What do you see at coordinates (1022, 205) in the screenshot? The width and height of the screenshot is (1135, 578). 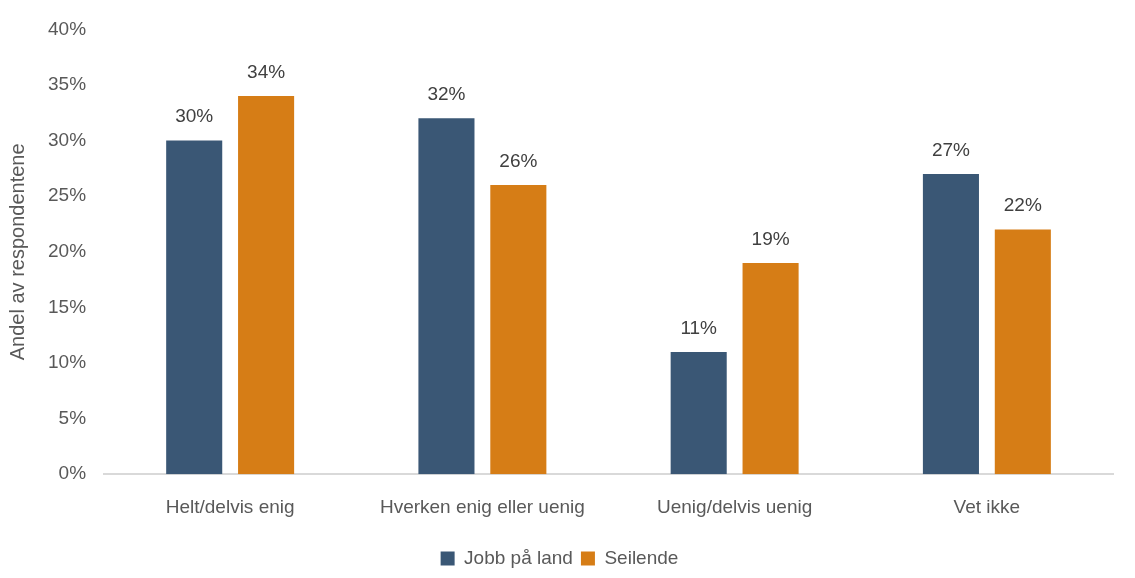 I see `data-label: 22%` at bounding box center [1022, 205].